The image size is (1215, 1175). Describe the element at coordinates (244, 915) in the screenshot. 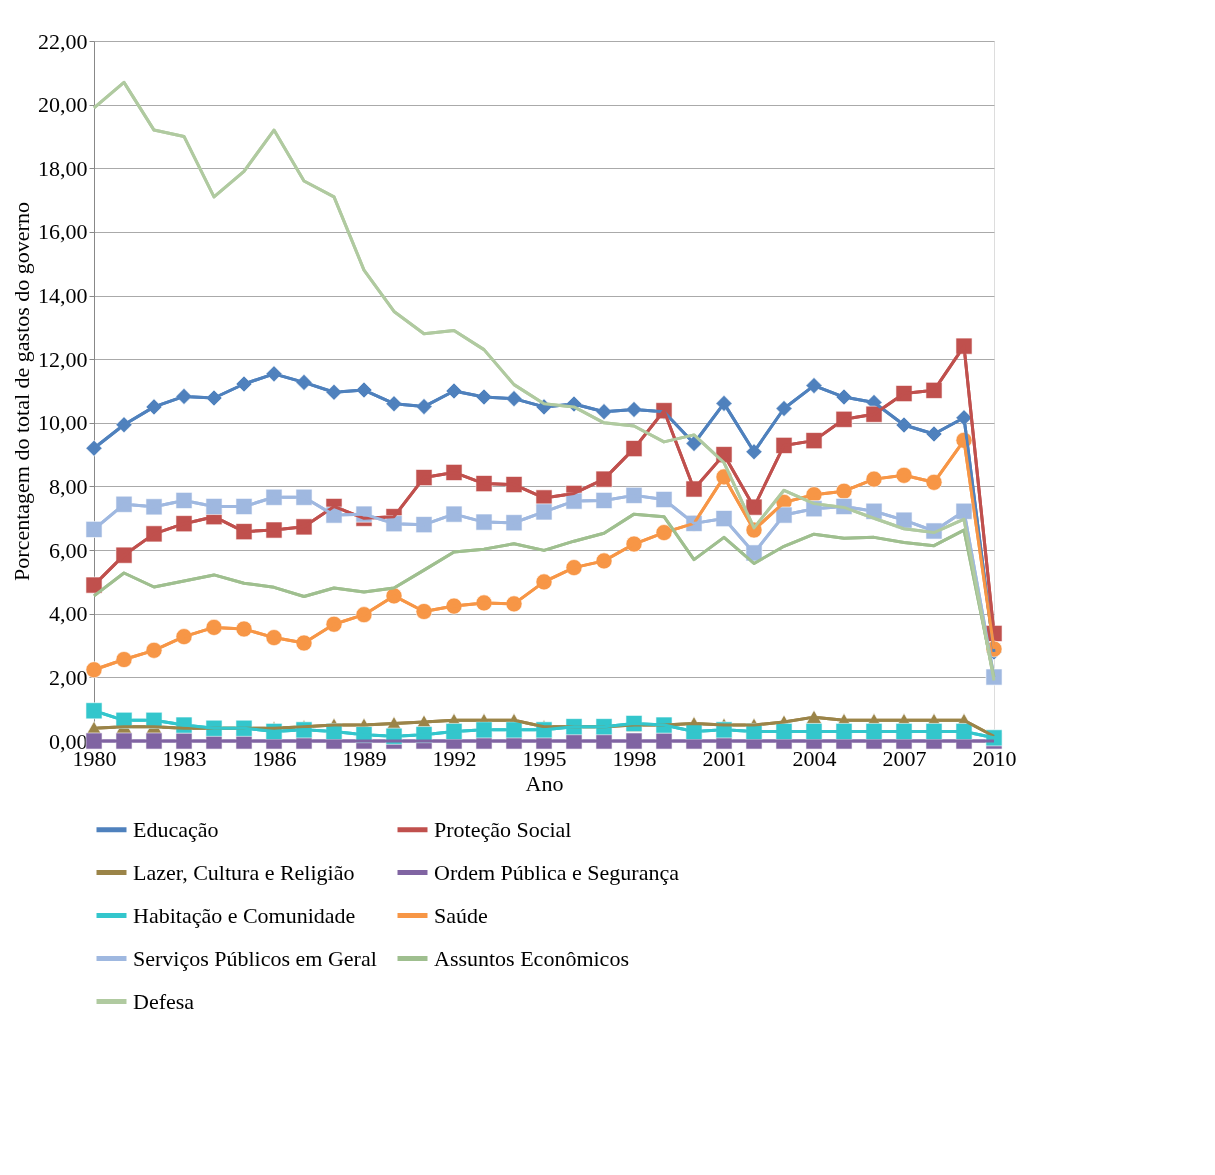

I see `legend-label: Habitação e Comunidade` at that location.